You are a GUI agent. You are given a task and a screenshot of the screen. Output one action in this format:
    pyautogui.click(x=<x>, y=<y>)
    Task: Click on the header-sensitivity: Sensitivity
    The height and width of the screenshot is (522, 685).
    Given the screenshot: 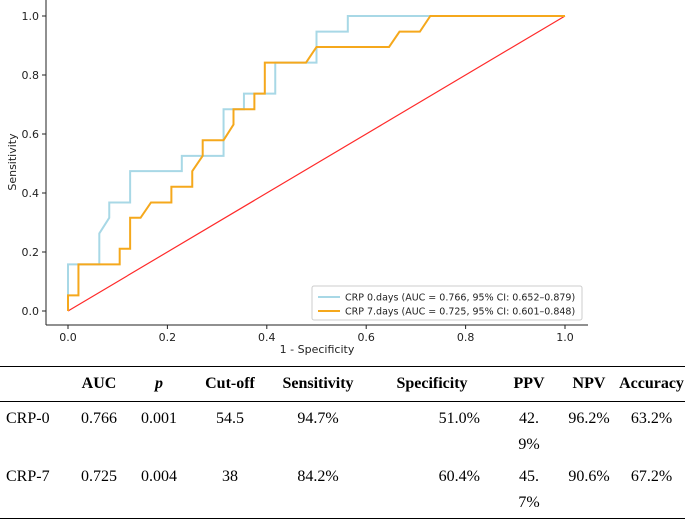 What is the action you would take?
    pyautogui.click(x=318, y=383)
    